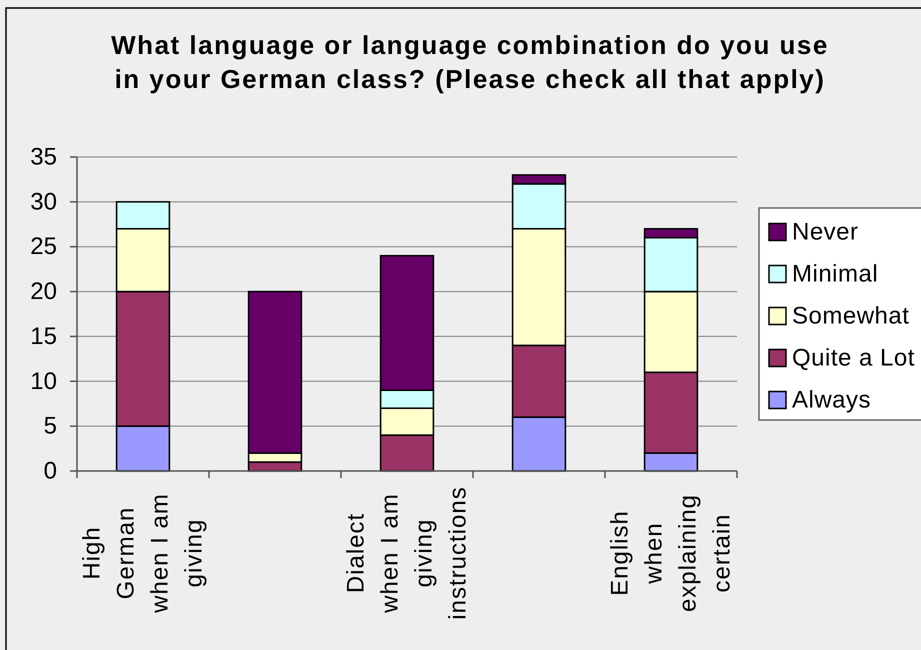  Describe the element at coordinates (43, 292) in the screenshot. I see `y-tick-label: 20` at that location.